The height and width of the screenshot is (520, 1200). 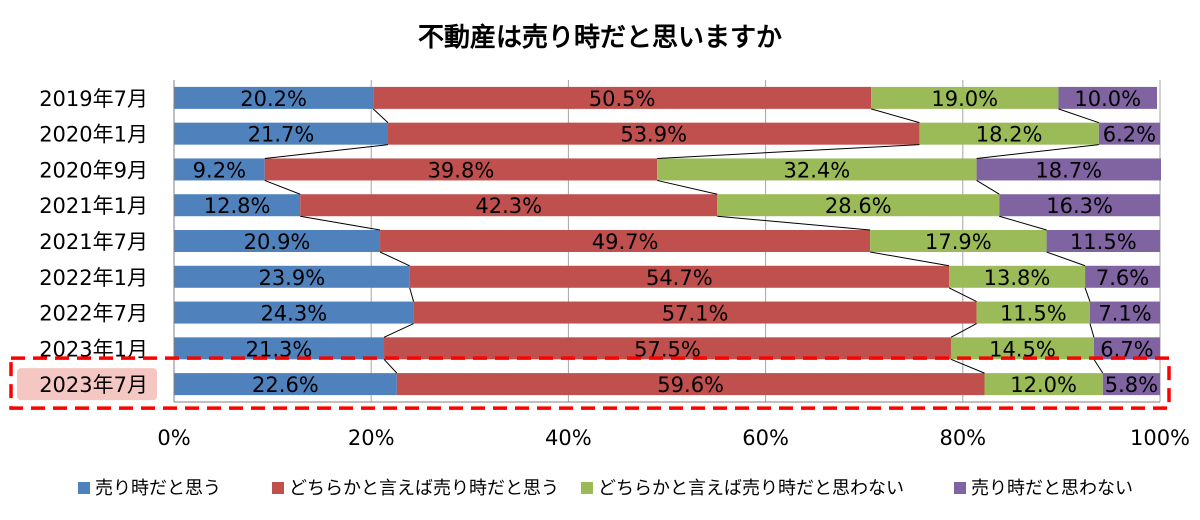 I want to click on data-label: 22.6%, so click(x=285, y=385).